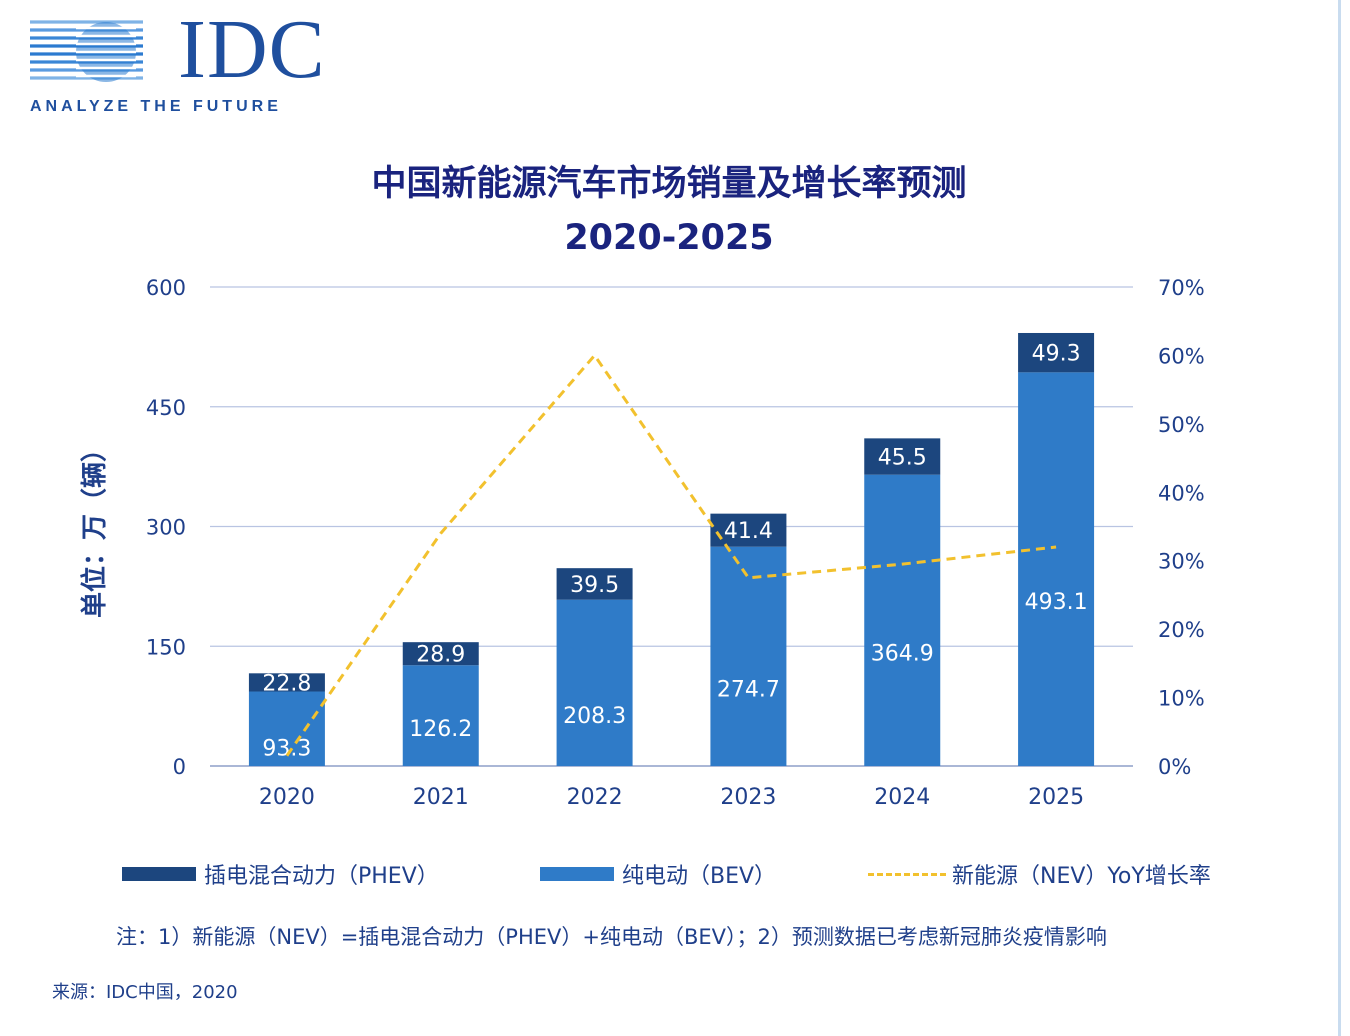 Image resolution: width=1350 pixels, height=1036 pixels. What do you see at coordinates (159, 874) in the screenshot?
I see `legend-swatch-phev` at bounding box center [159, 874].